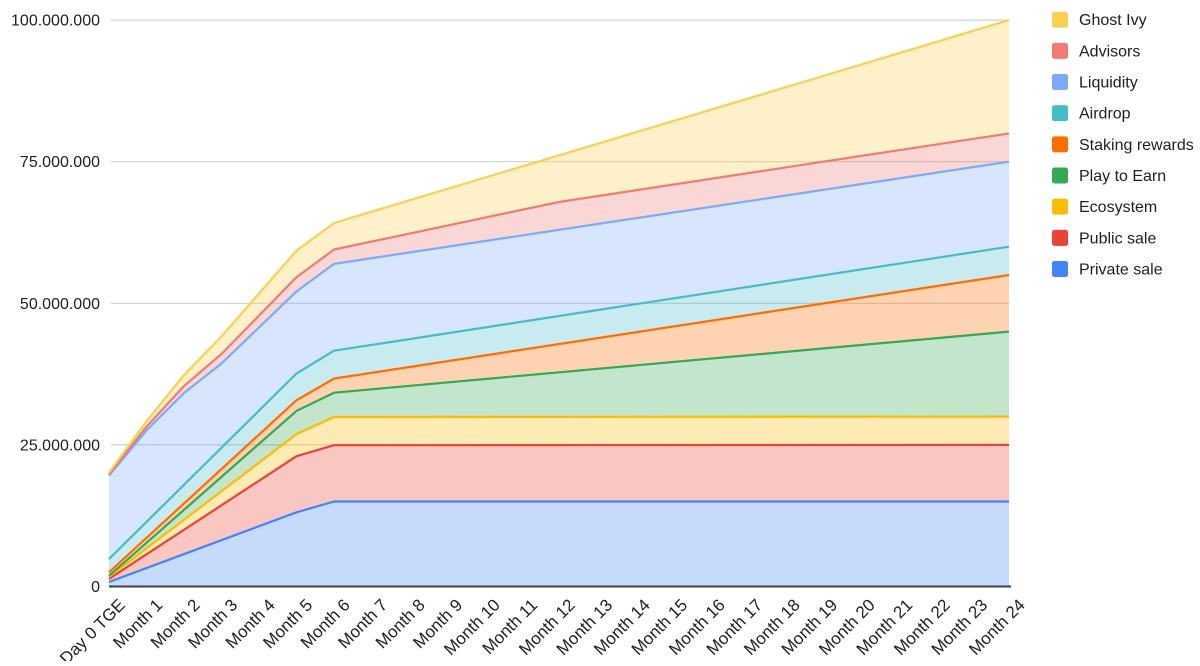 The height and width of the screenshot is (666, 1200). What do you see at coordinates (1113, 20) in the screenshot?
I see `svg-text: Ghost Ivy` at bounding box center [1113, 20].